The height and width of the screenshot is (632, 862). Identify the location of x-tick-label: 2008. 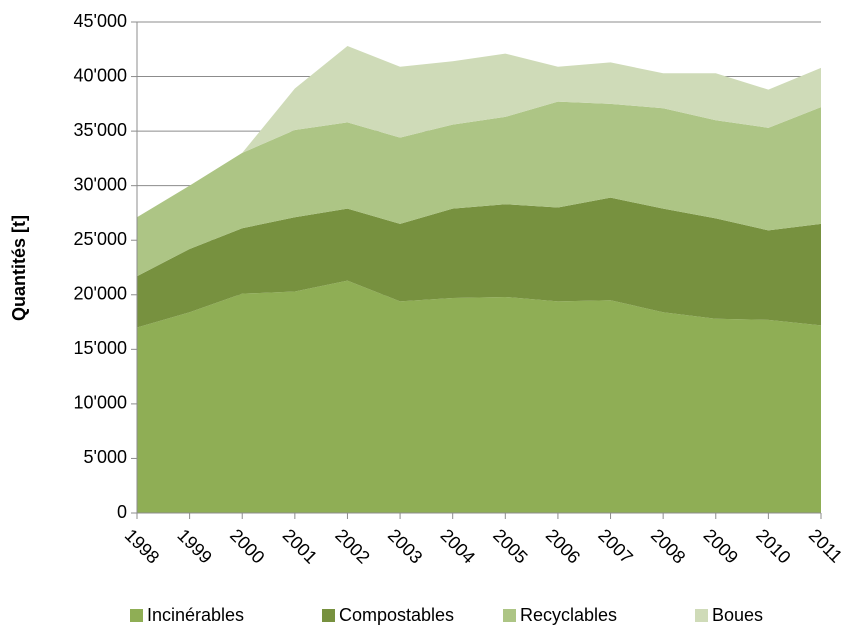
(668, 546).